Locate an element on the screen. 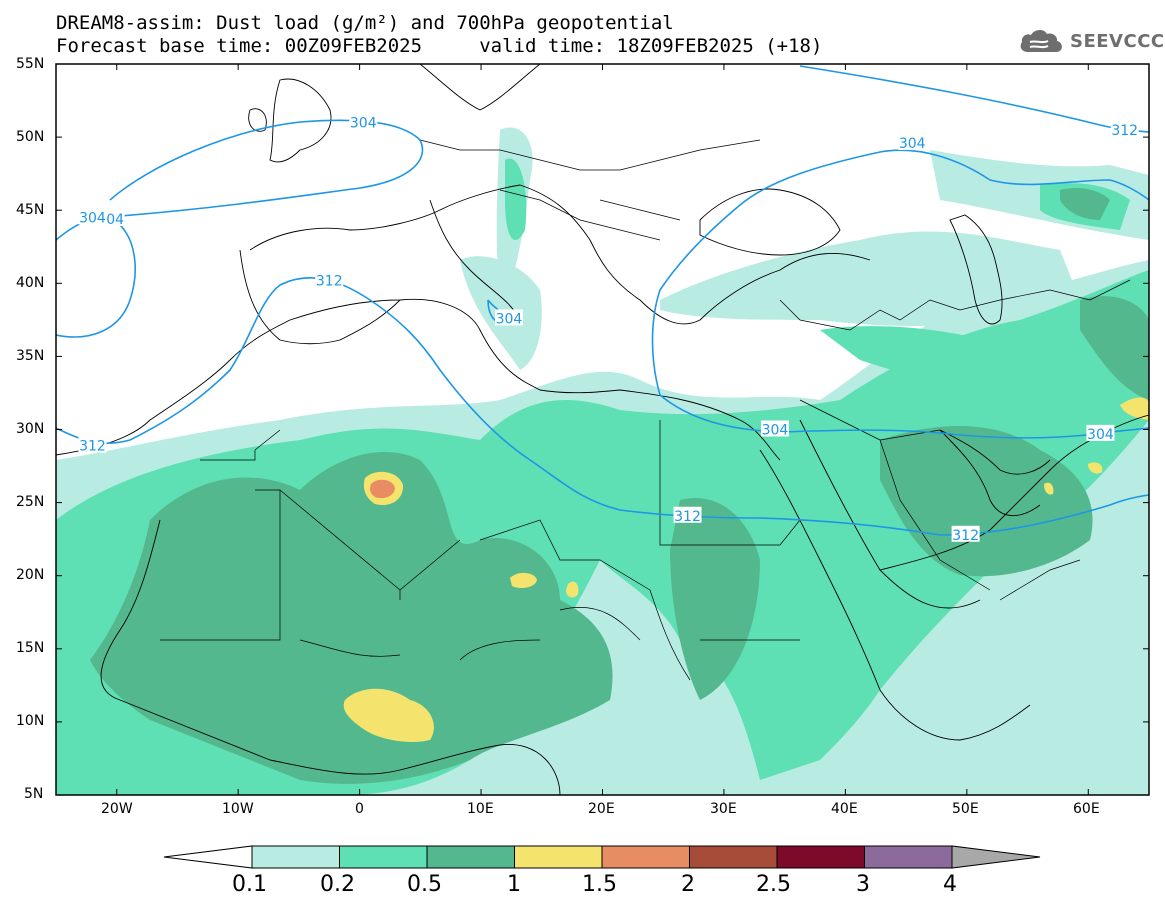 Image resolution: width=1165 pixels, height=907 pixels. coastline-arabia is located at coordinates (1014, 492).